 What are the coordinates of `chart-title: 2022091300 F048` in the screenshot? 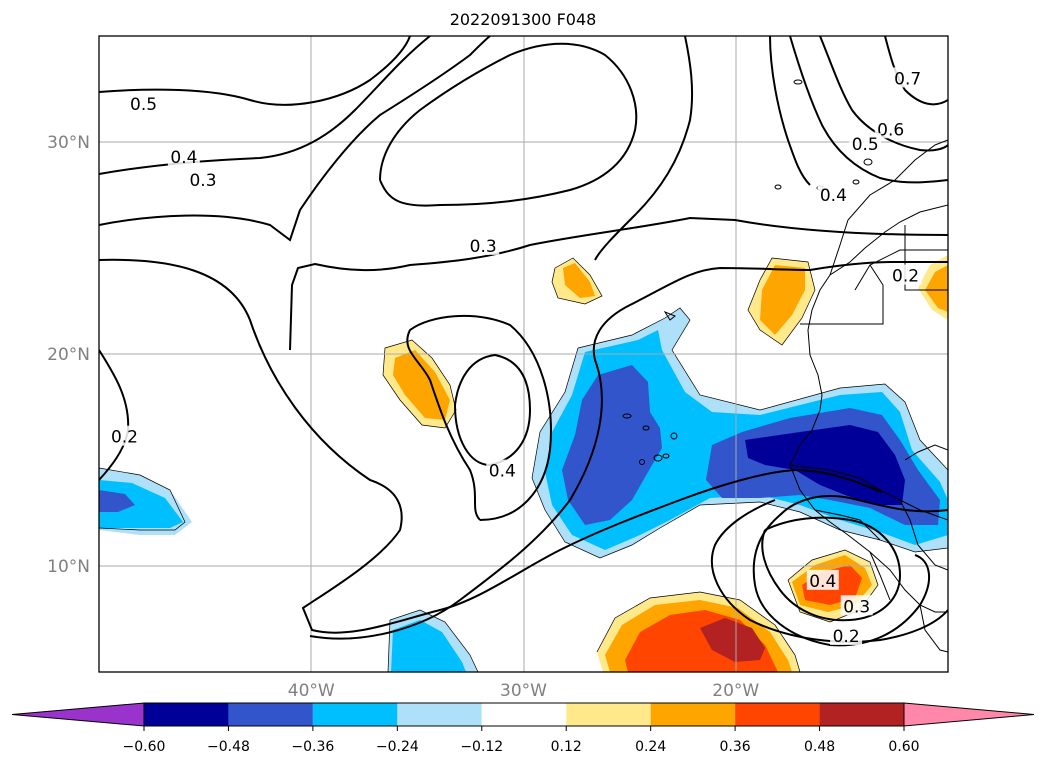 It's located at (523, 19).